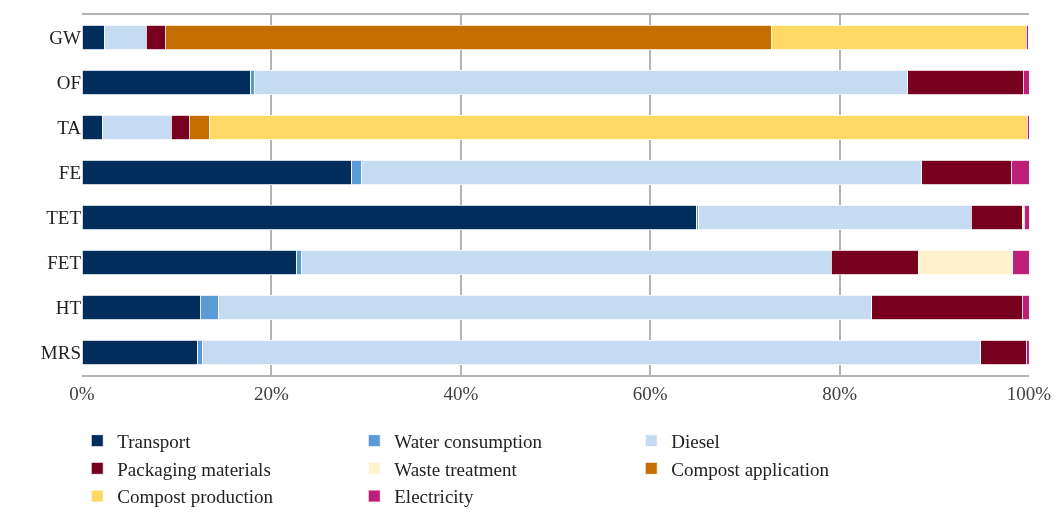 Image resolution: width=1059 pixels, height=528 pixels. I want to click on legend-label: Compost application, so click(750, 469).